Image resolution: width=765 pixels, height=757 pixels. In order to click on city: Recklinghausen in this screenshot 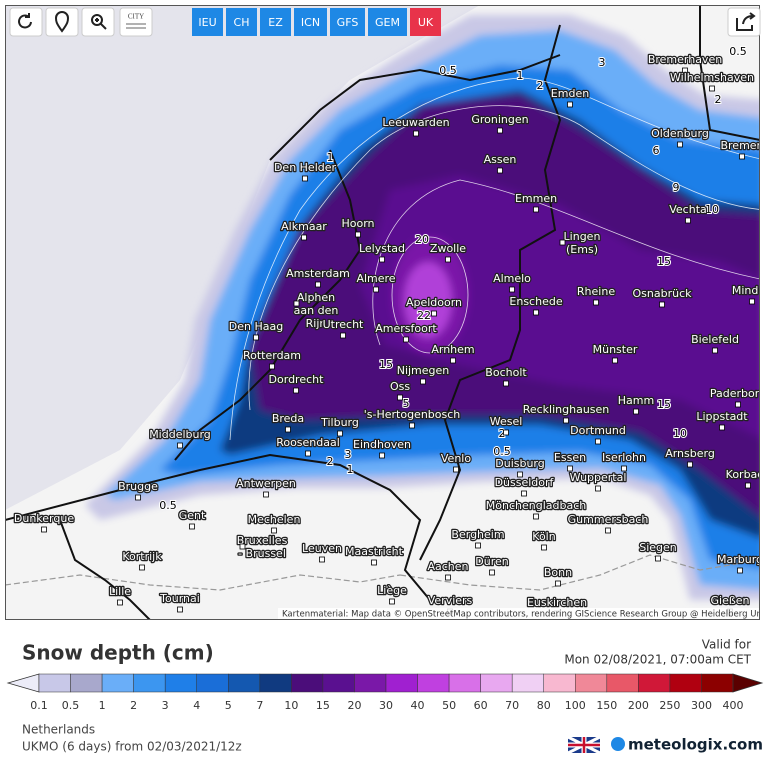, I will do `click(566, 413)`.